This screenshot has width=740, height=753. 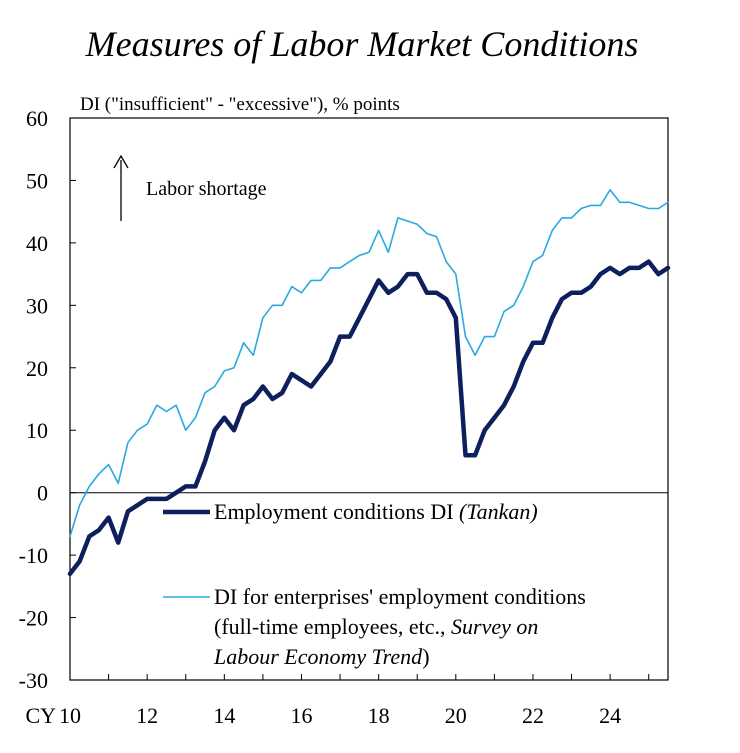 I want to click on y-tick-label: 20, so click(x=37, y=368).